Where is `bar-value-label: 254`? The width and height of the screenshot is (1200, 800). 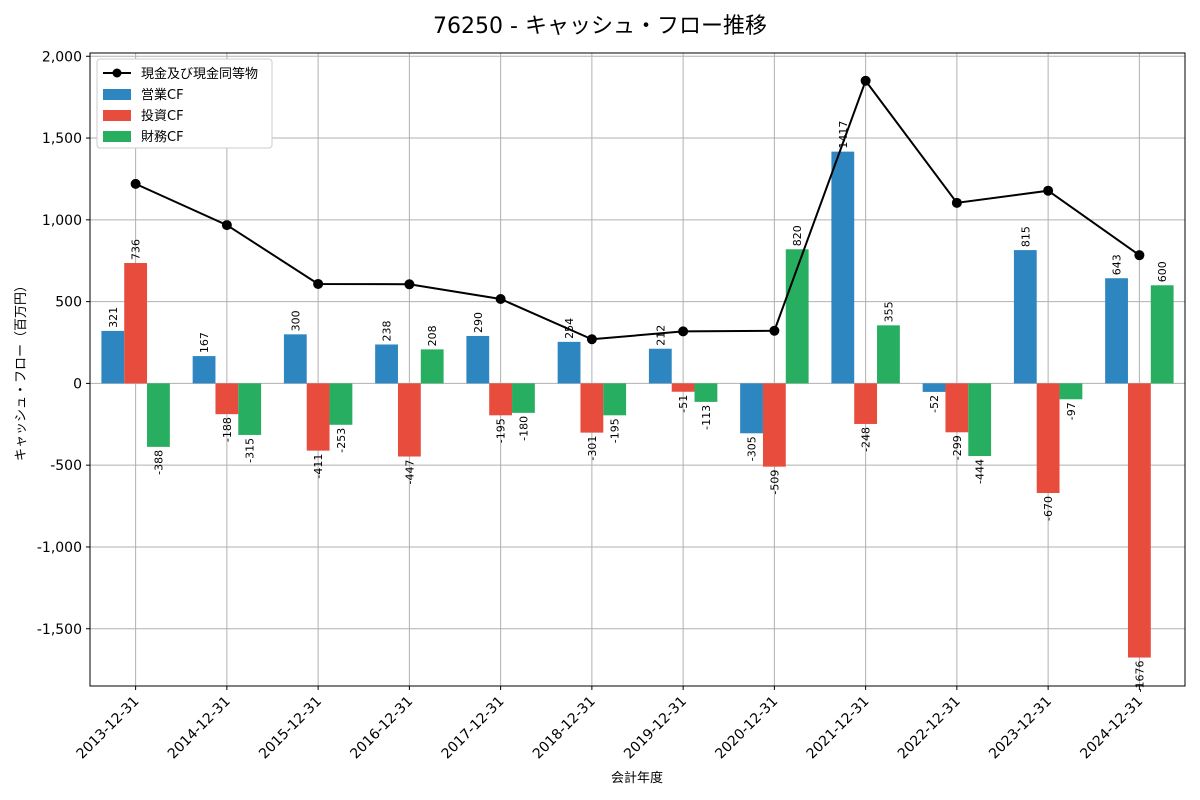 bar-value-label: 254 is located at coordinates (569, 328).